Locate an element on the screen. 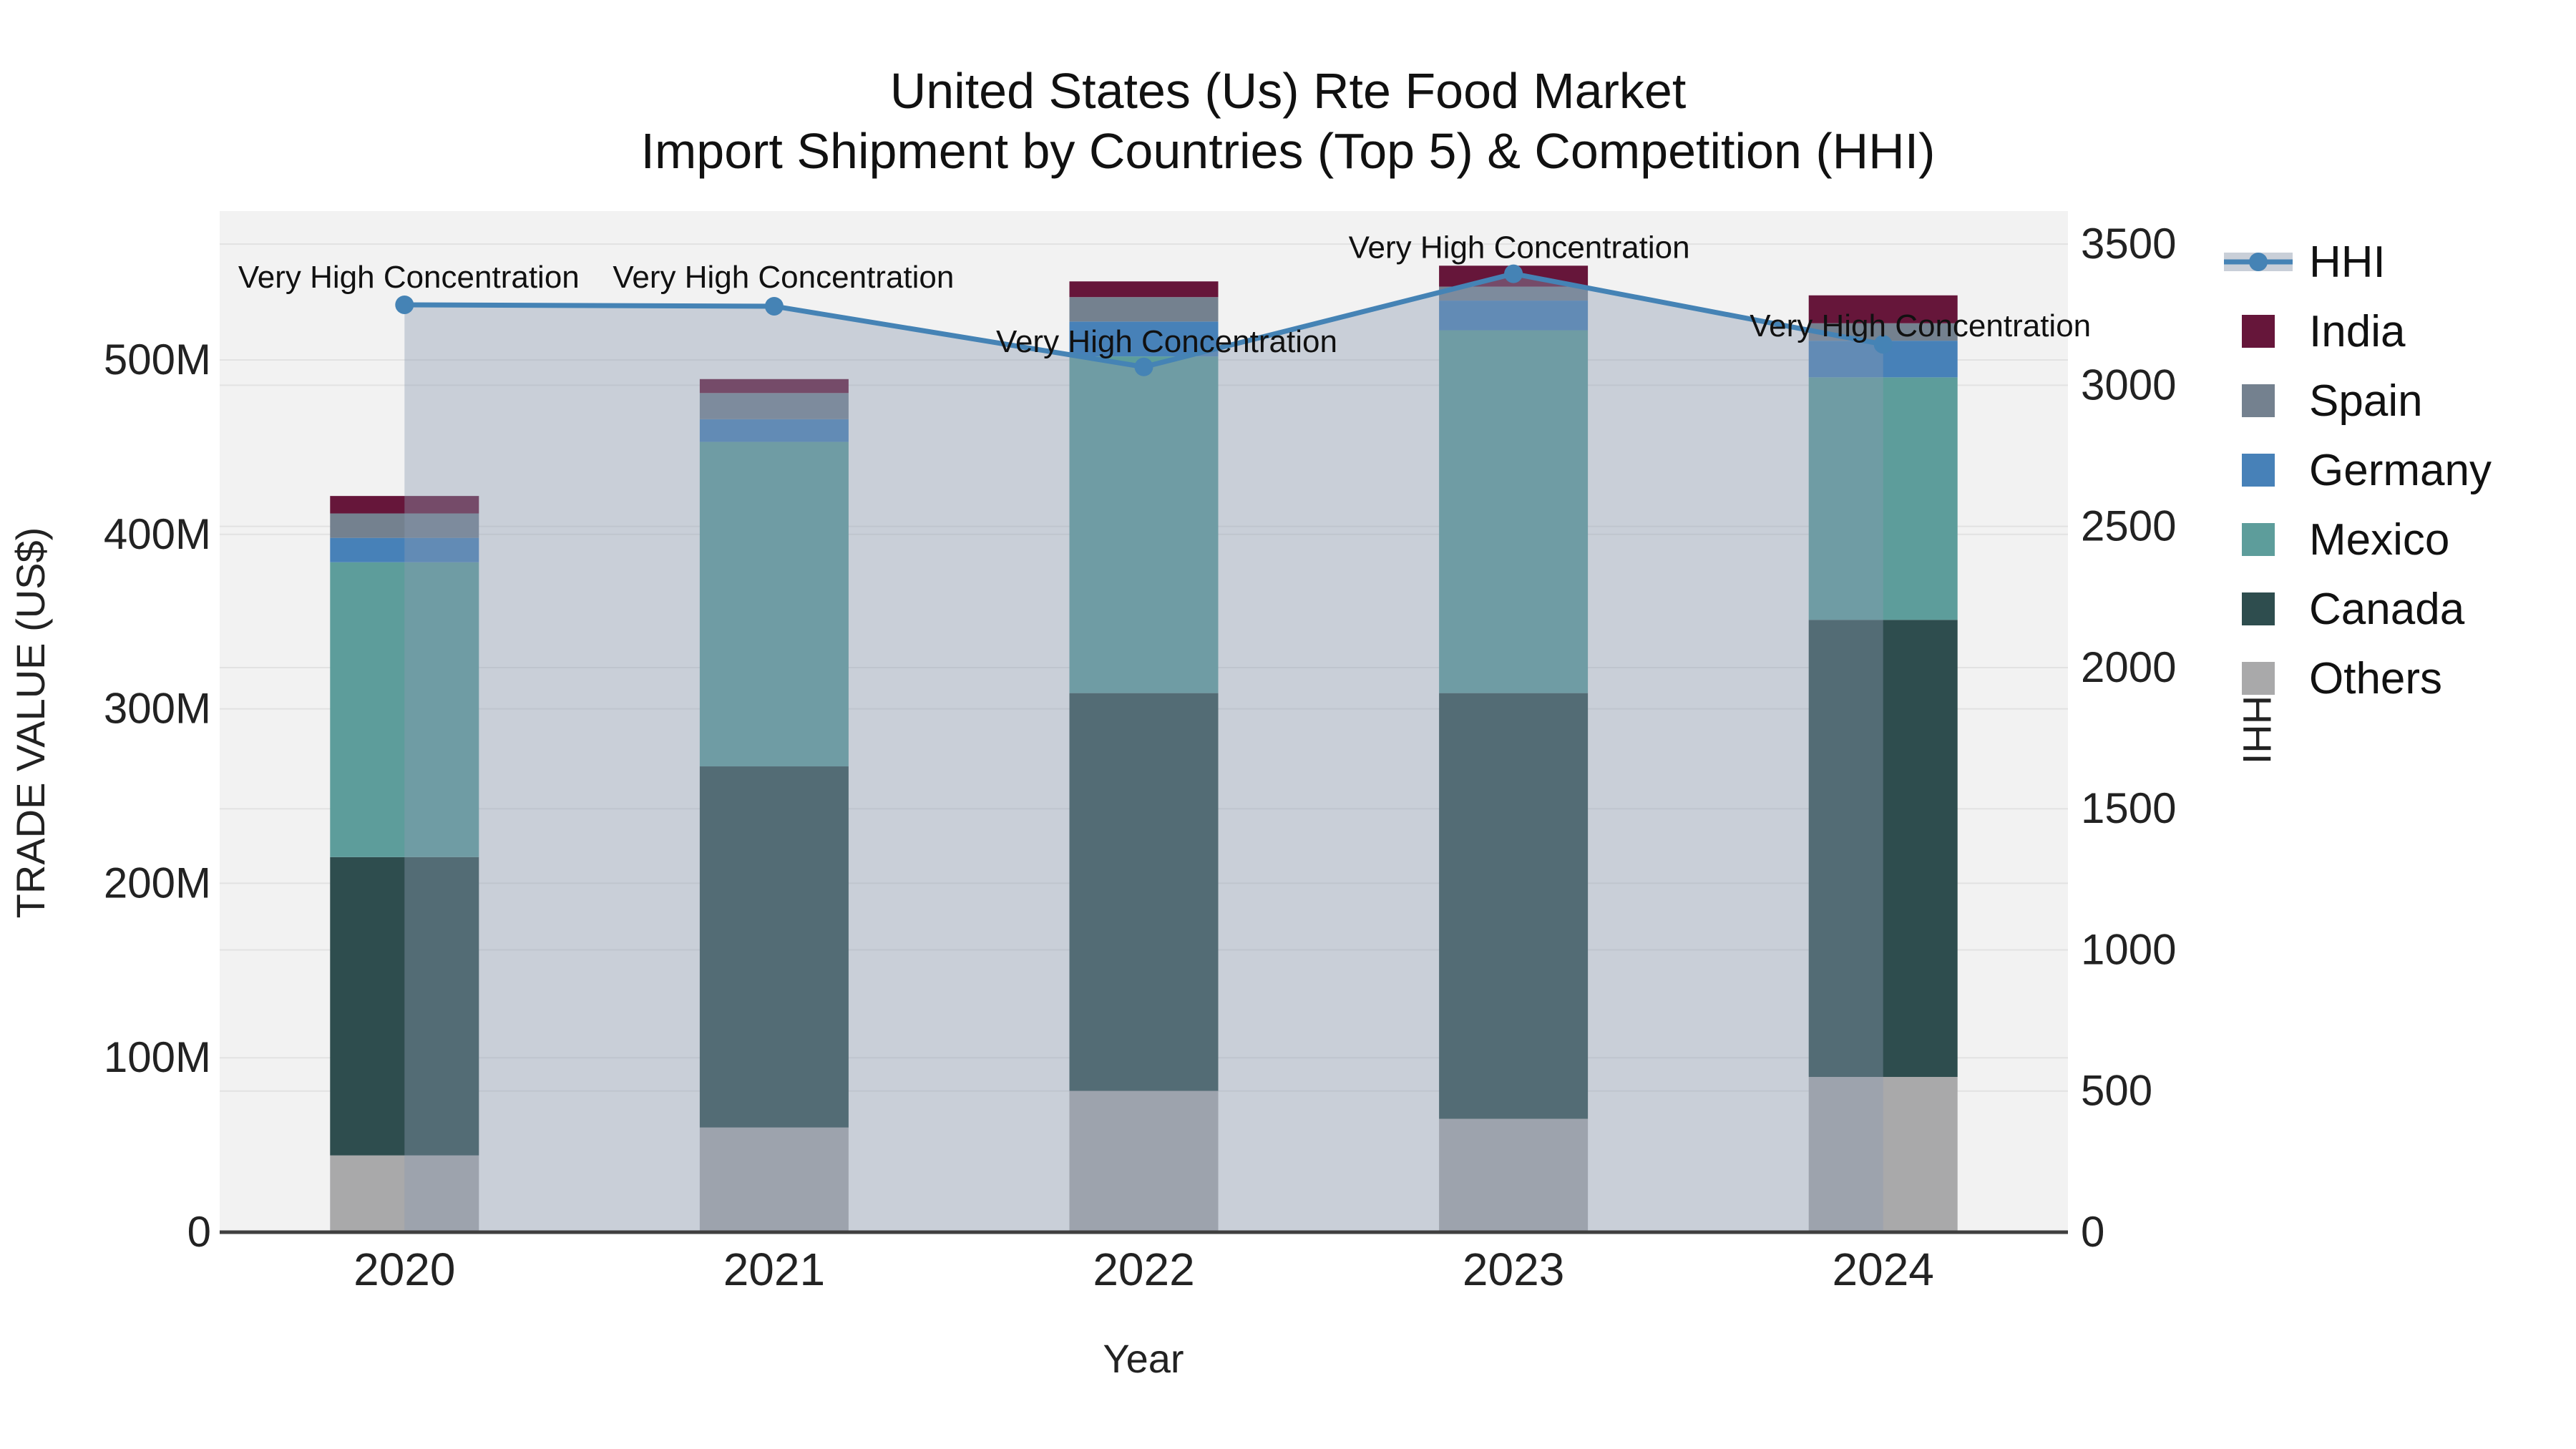 This screenshot has height=1449, width=2576. legend-label-others: Others is located at coordinates (2375, 678).